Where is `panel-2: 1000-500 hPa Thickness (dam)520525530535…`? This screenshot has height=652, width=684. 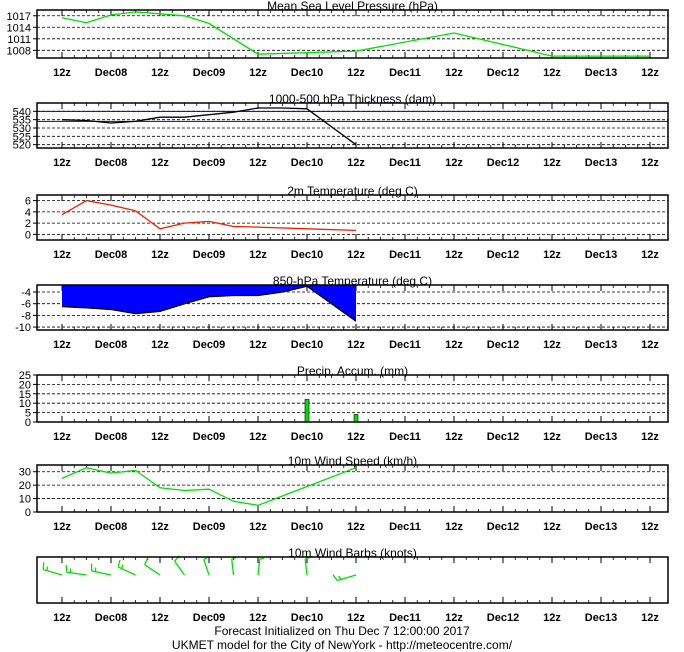 panel-2: 1000-500 hPa Thickness (dam)520525530535… is located at coordinates (340, 130).